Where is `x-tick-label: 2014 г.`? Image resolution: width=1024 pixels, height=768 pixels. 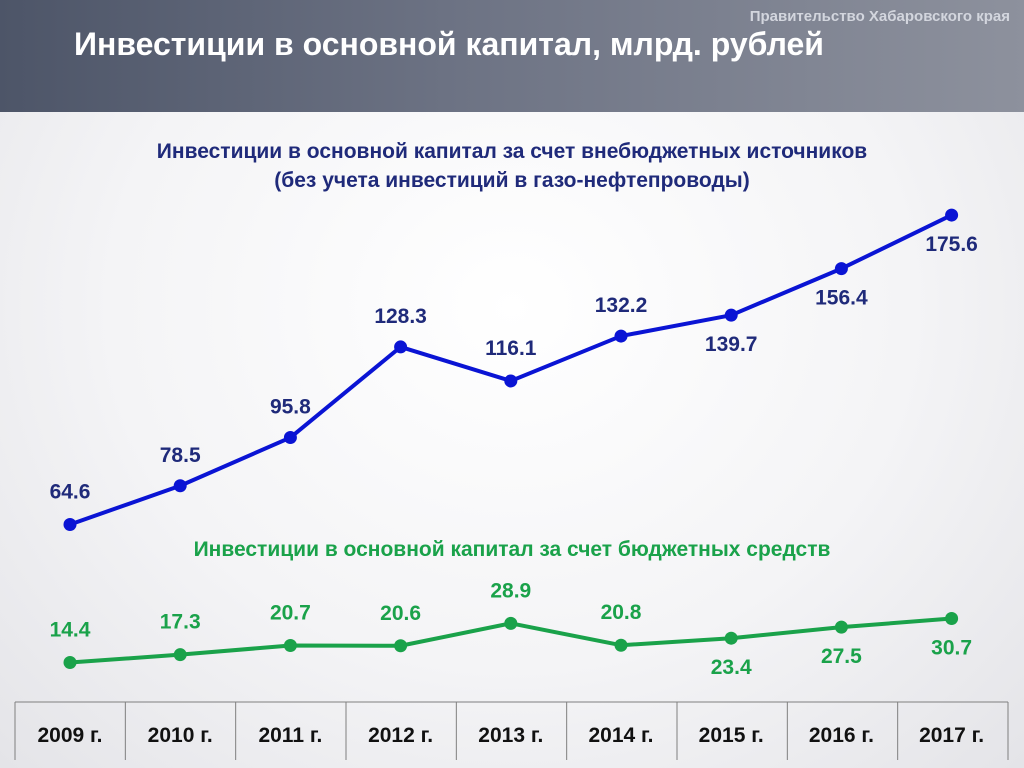 x-tick-label: 2014 г. is located at coordinates (620, 735).